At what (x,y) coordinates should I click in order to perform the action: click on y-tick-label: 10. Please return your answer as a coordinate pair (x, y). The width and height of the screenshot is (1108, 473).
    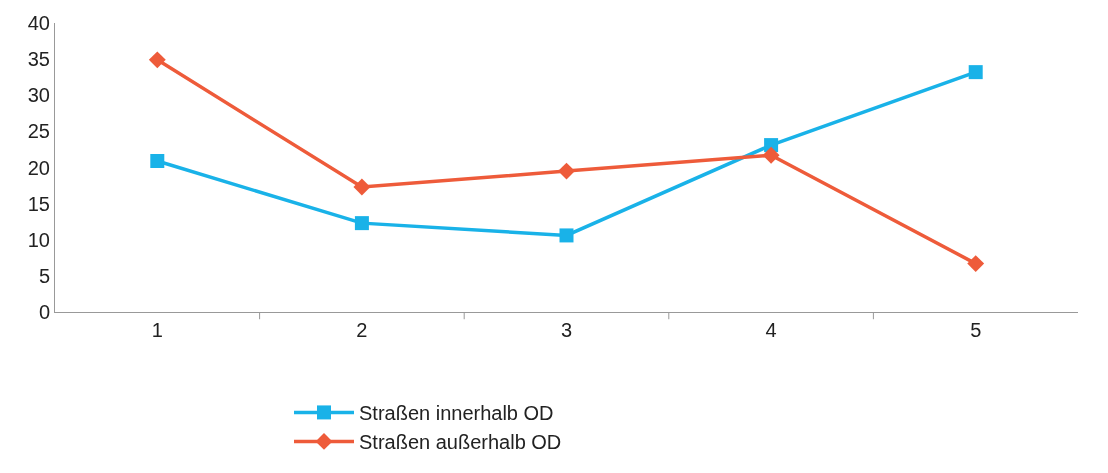
    Looking at the image, I should click on (38, 239).